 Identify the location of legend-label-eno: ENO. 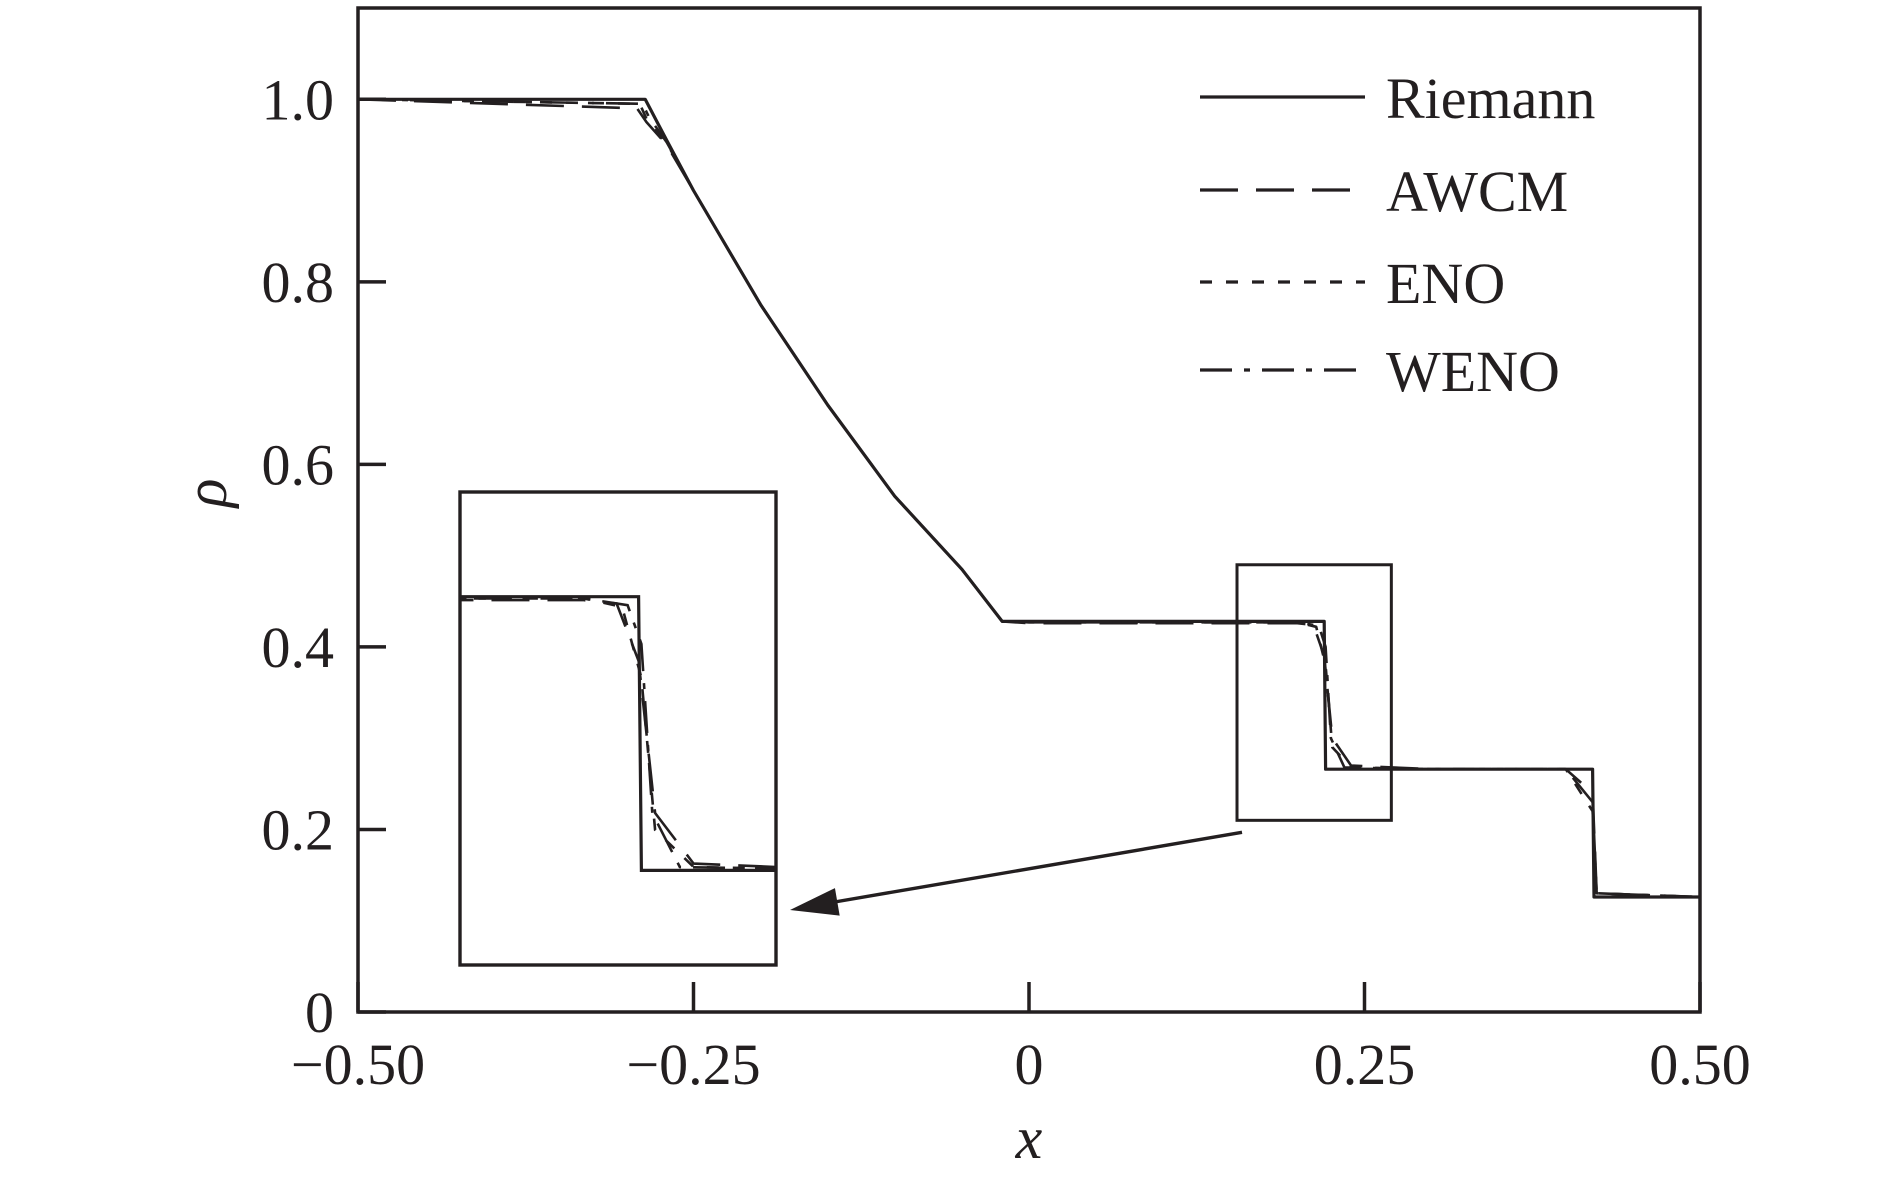
(1445, 283).